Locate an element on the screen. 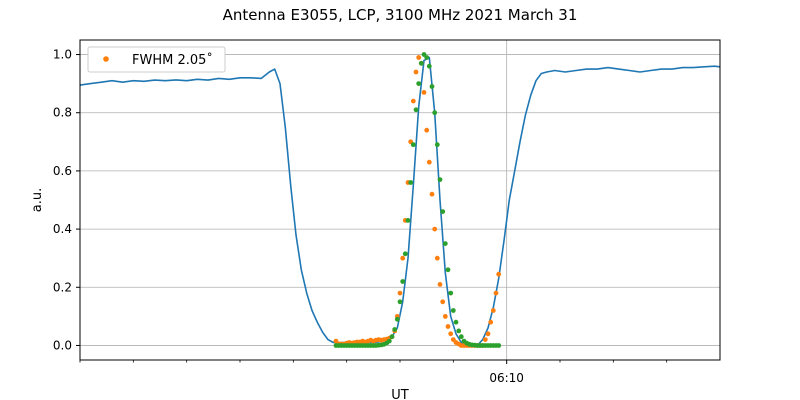 The image size is (800, 400). legend: FWHM 2.05˚ is located at coordinates (156, 59).